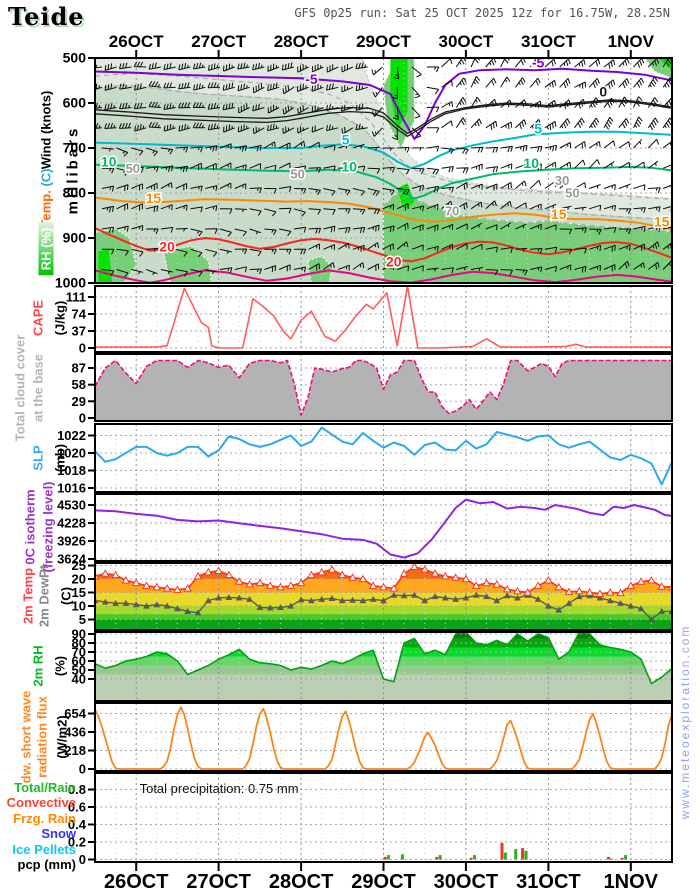 The height and width of the screenshot is (896, 700). I want to click on y-tick-label: 3926, so click(71, 541).